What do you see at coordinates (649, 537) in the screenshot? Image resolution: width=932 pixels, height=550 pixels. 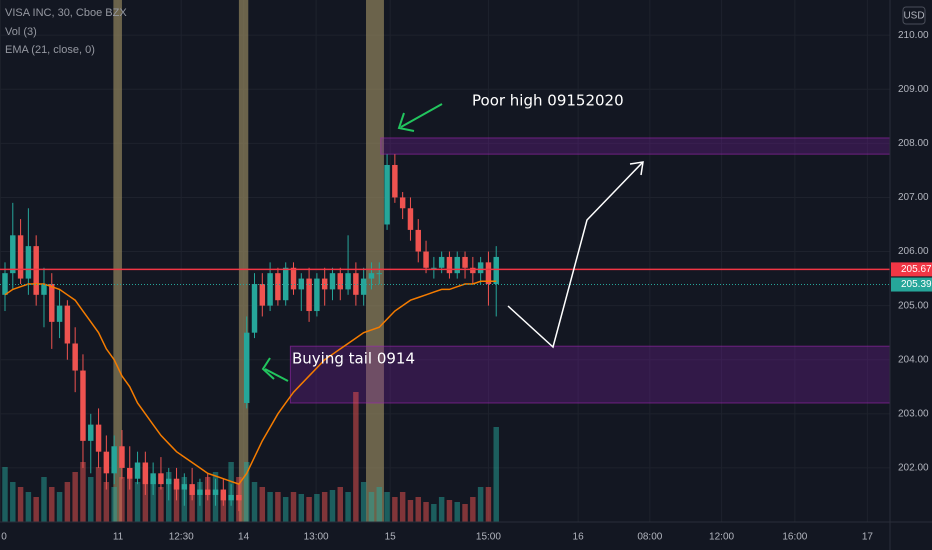 I see `x-tick-label: 08:00` at bounding box center [649, 537].